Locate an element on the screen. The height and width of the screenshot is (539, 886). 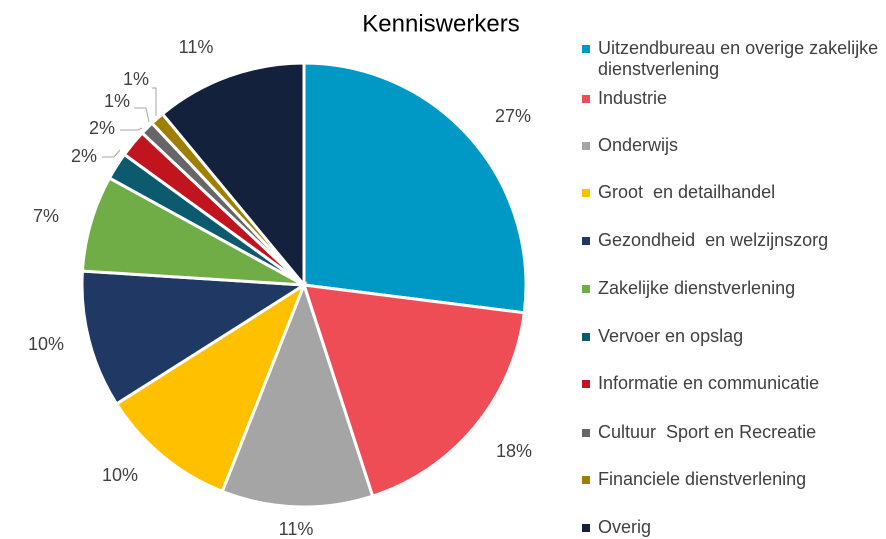
legend-item: Gezondheid en welzijnszorg is located at coordinates (732, 240).